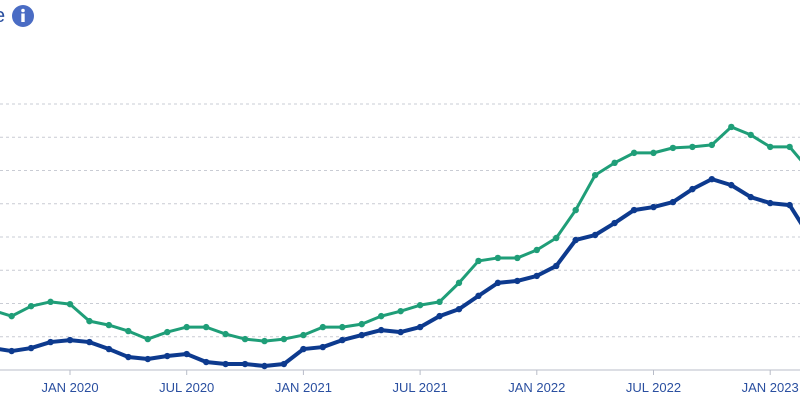 Image resolution: width=800 pixels, height=409 pixels. What do you see at coordinates (653, 387) in the screenshot?
I see `x-tick-label: JUL 2022` at bounding box center [653, 387].